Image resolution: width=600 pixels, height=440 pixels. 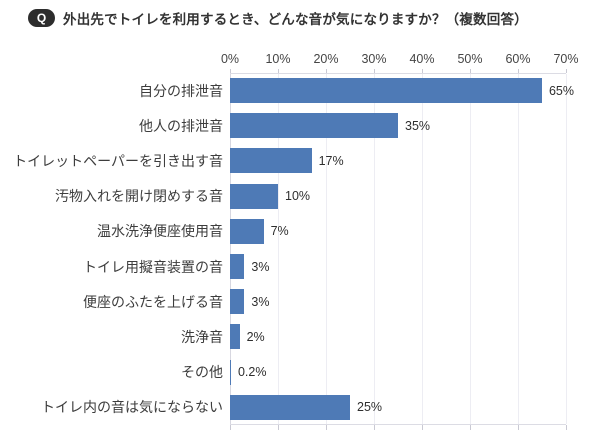 I want to click on category-label: トイレットペーパーを引き出す音, so click(x=118, y=160).